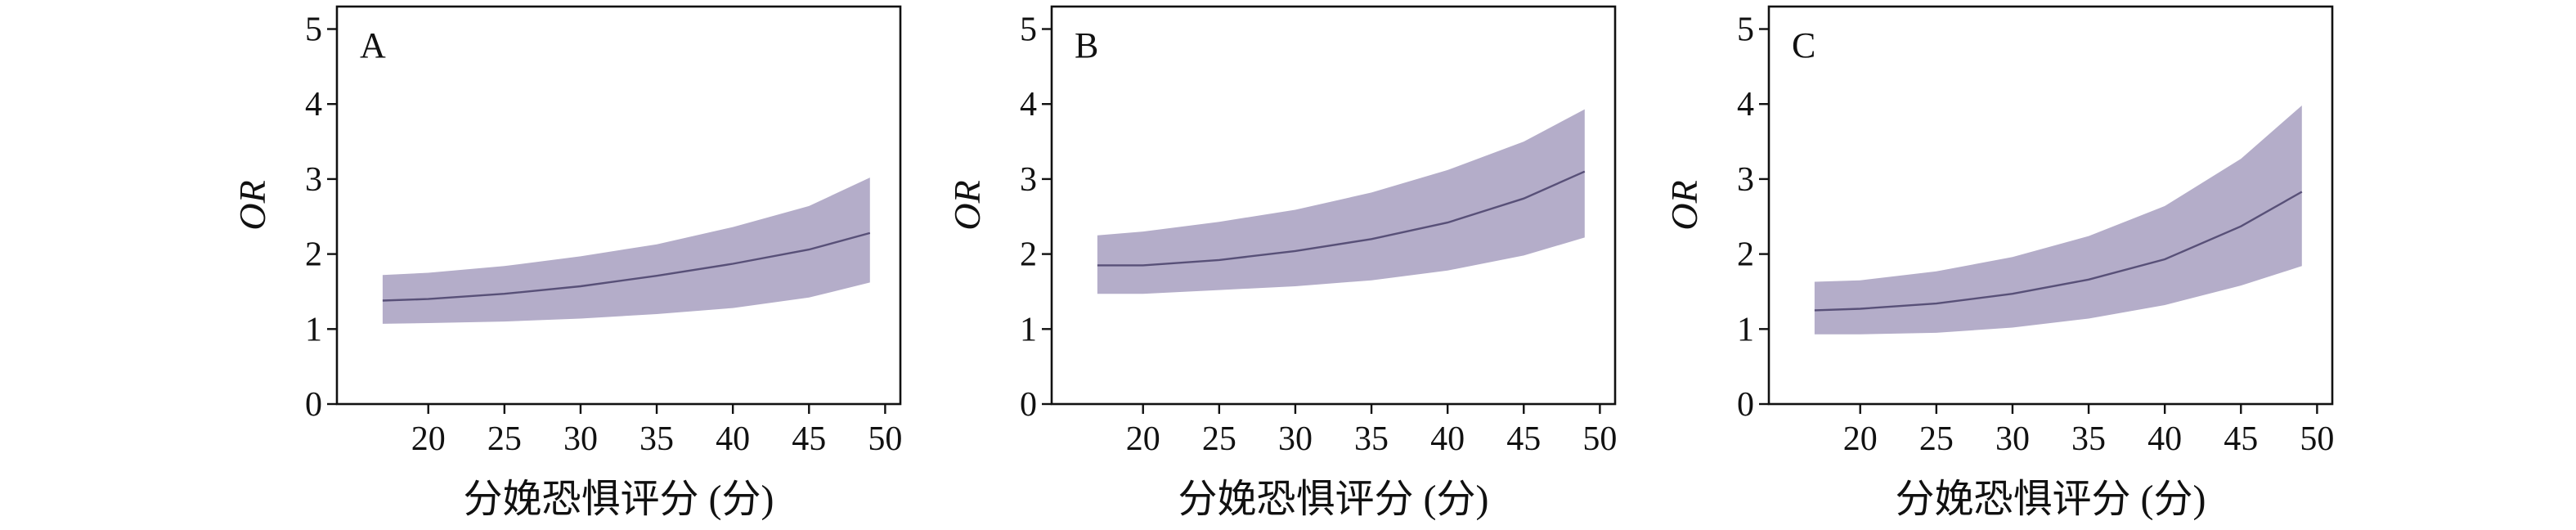  Describe the element at coordinates (313, 30) in the screenshot. I see `y-tick-label-a: 5` at that location.